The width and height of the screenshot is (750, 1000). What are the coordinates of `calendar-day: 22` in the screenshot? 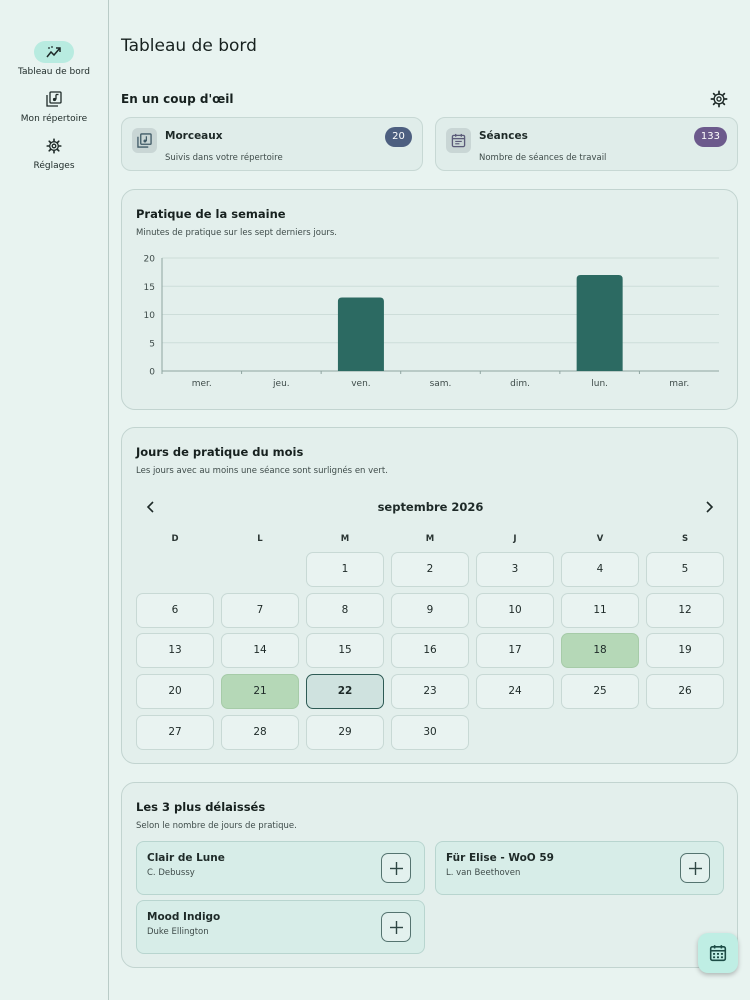 It's located at (345, 692).